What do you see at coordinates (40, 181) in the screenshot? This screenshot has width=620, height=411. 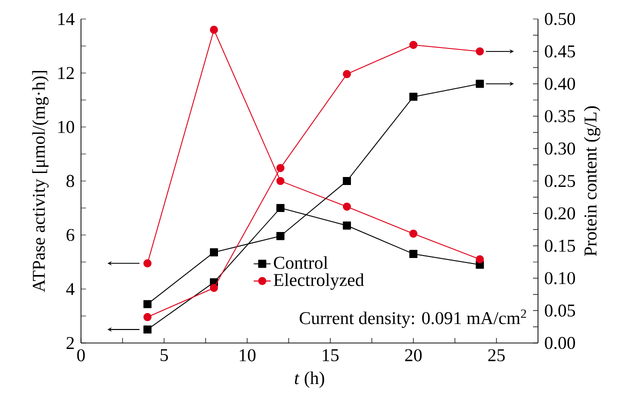 I see `y-axis-title: ATPase activity [μmol/(mg·h)]` at bounding box center [40, 181].